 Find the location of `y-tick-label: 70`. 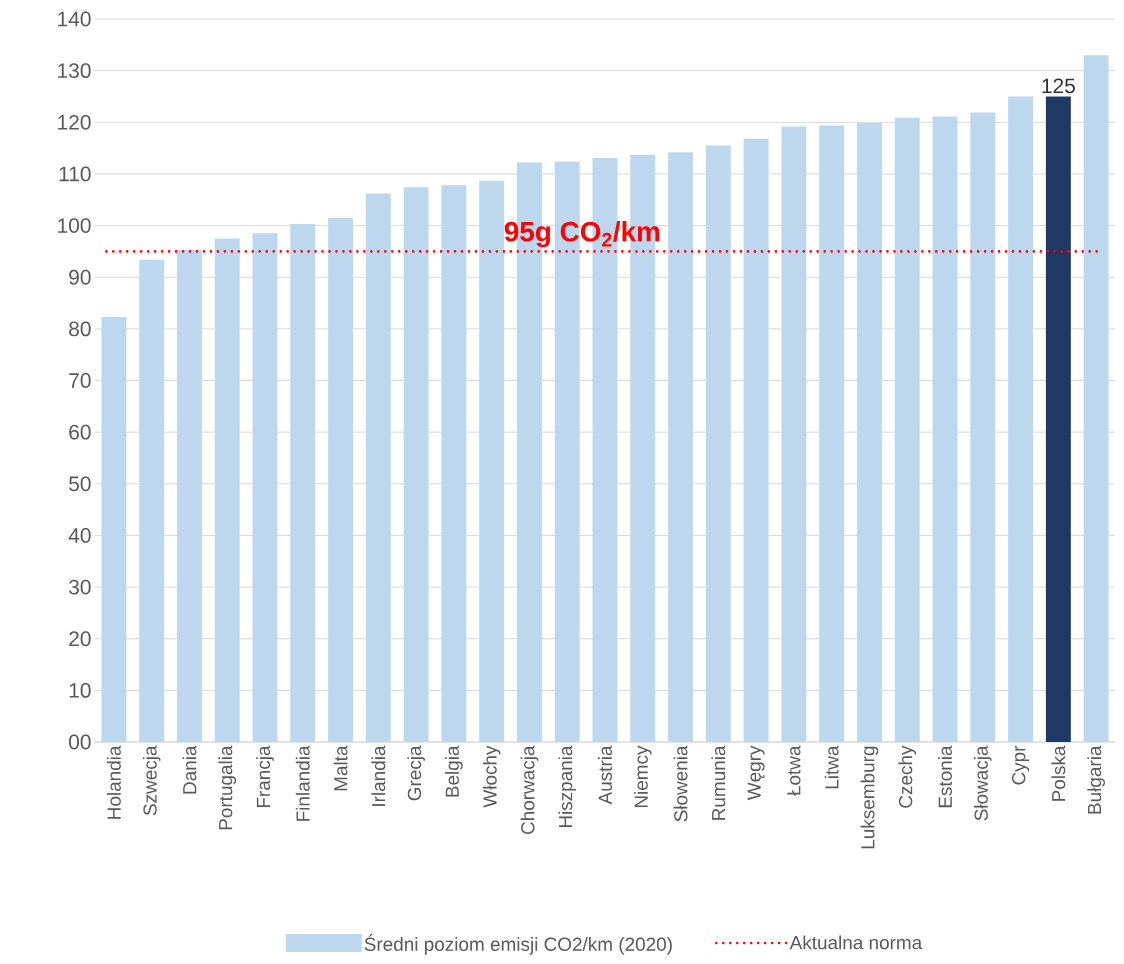

y-tick-label: 70 is located at coordinates (80, 380).